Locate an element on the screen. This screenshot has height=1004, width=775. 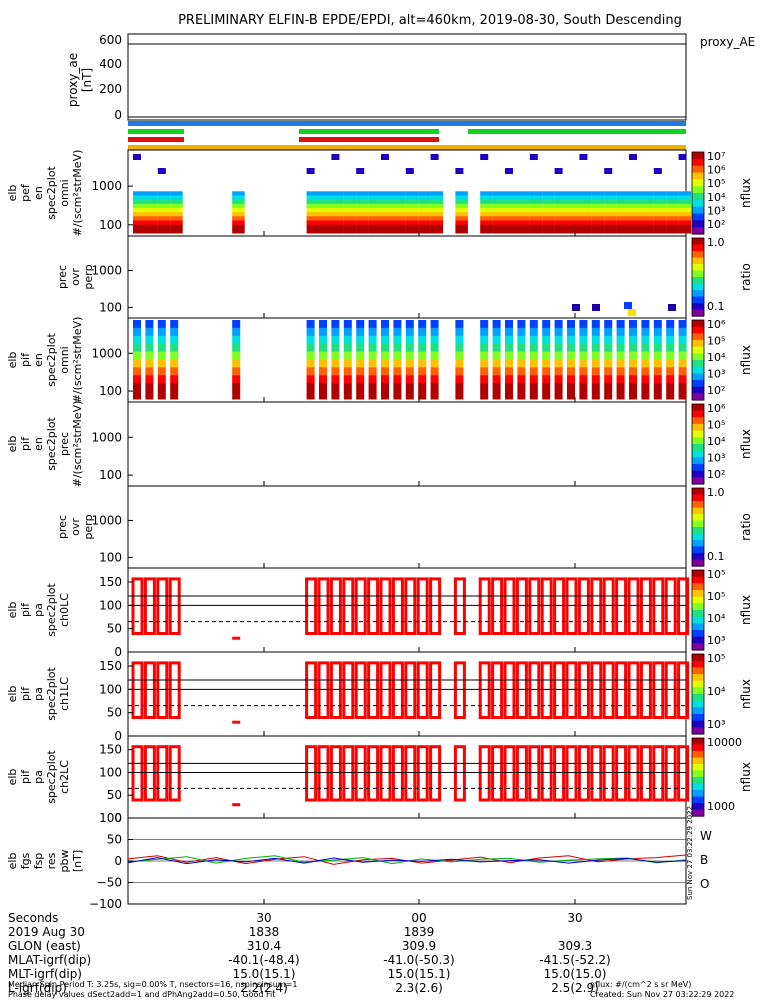
ytick-elb-pif-pa-ch1LC-2: 50 is located at coordinates (114, 713).